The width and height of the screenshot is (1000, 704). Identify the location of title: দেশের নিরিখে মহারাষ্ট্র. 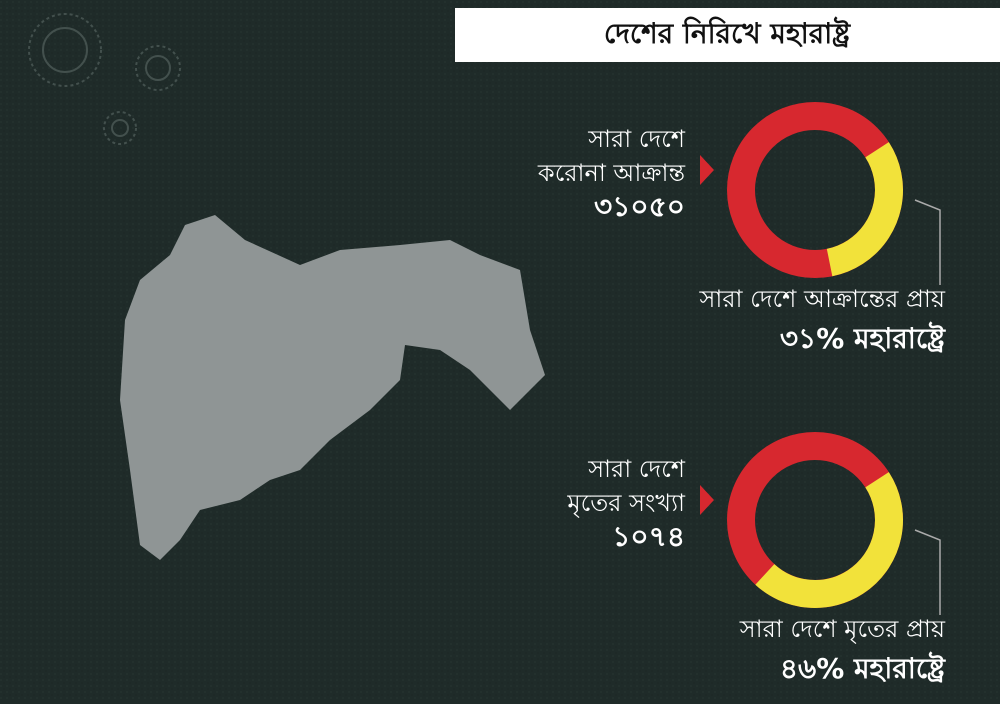
(727, 33).